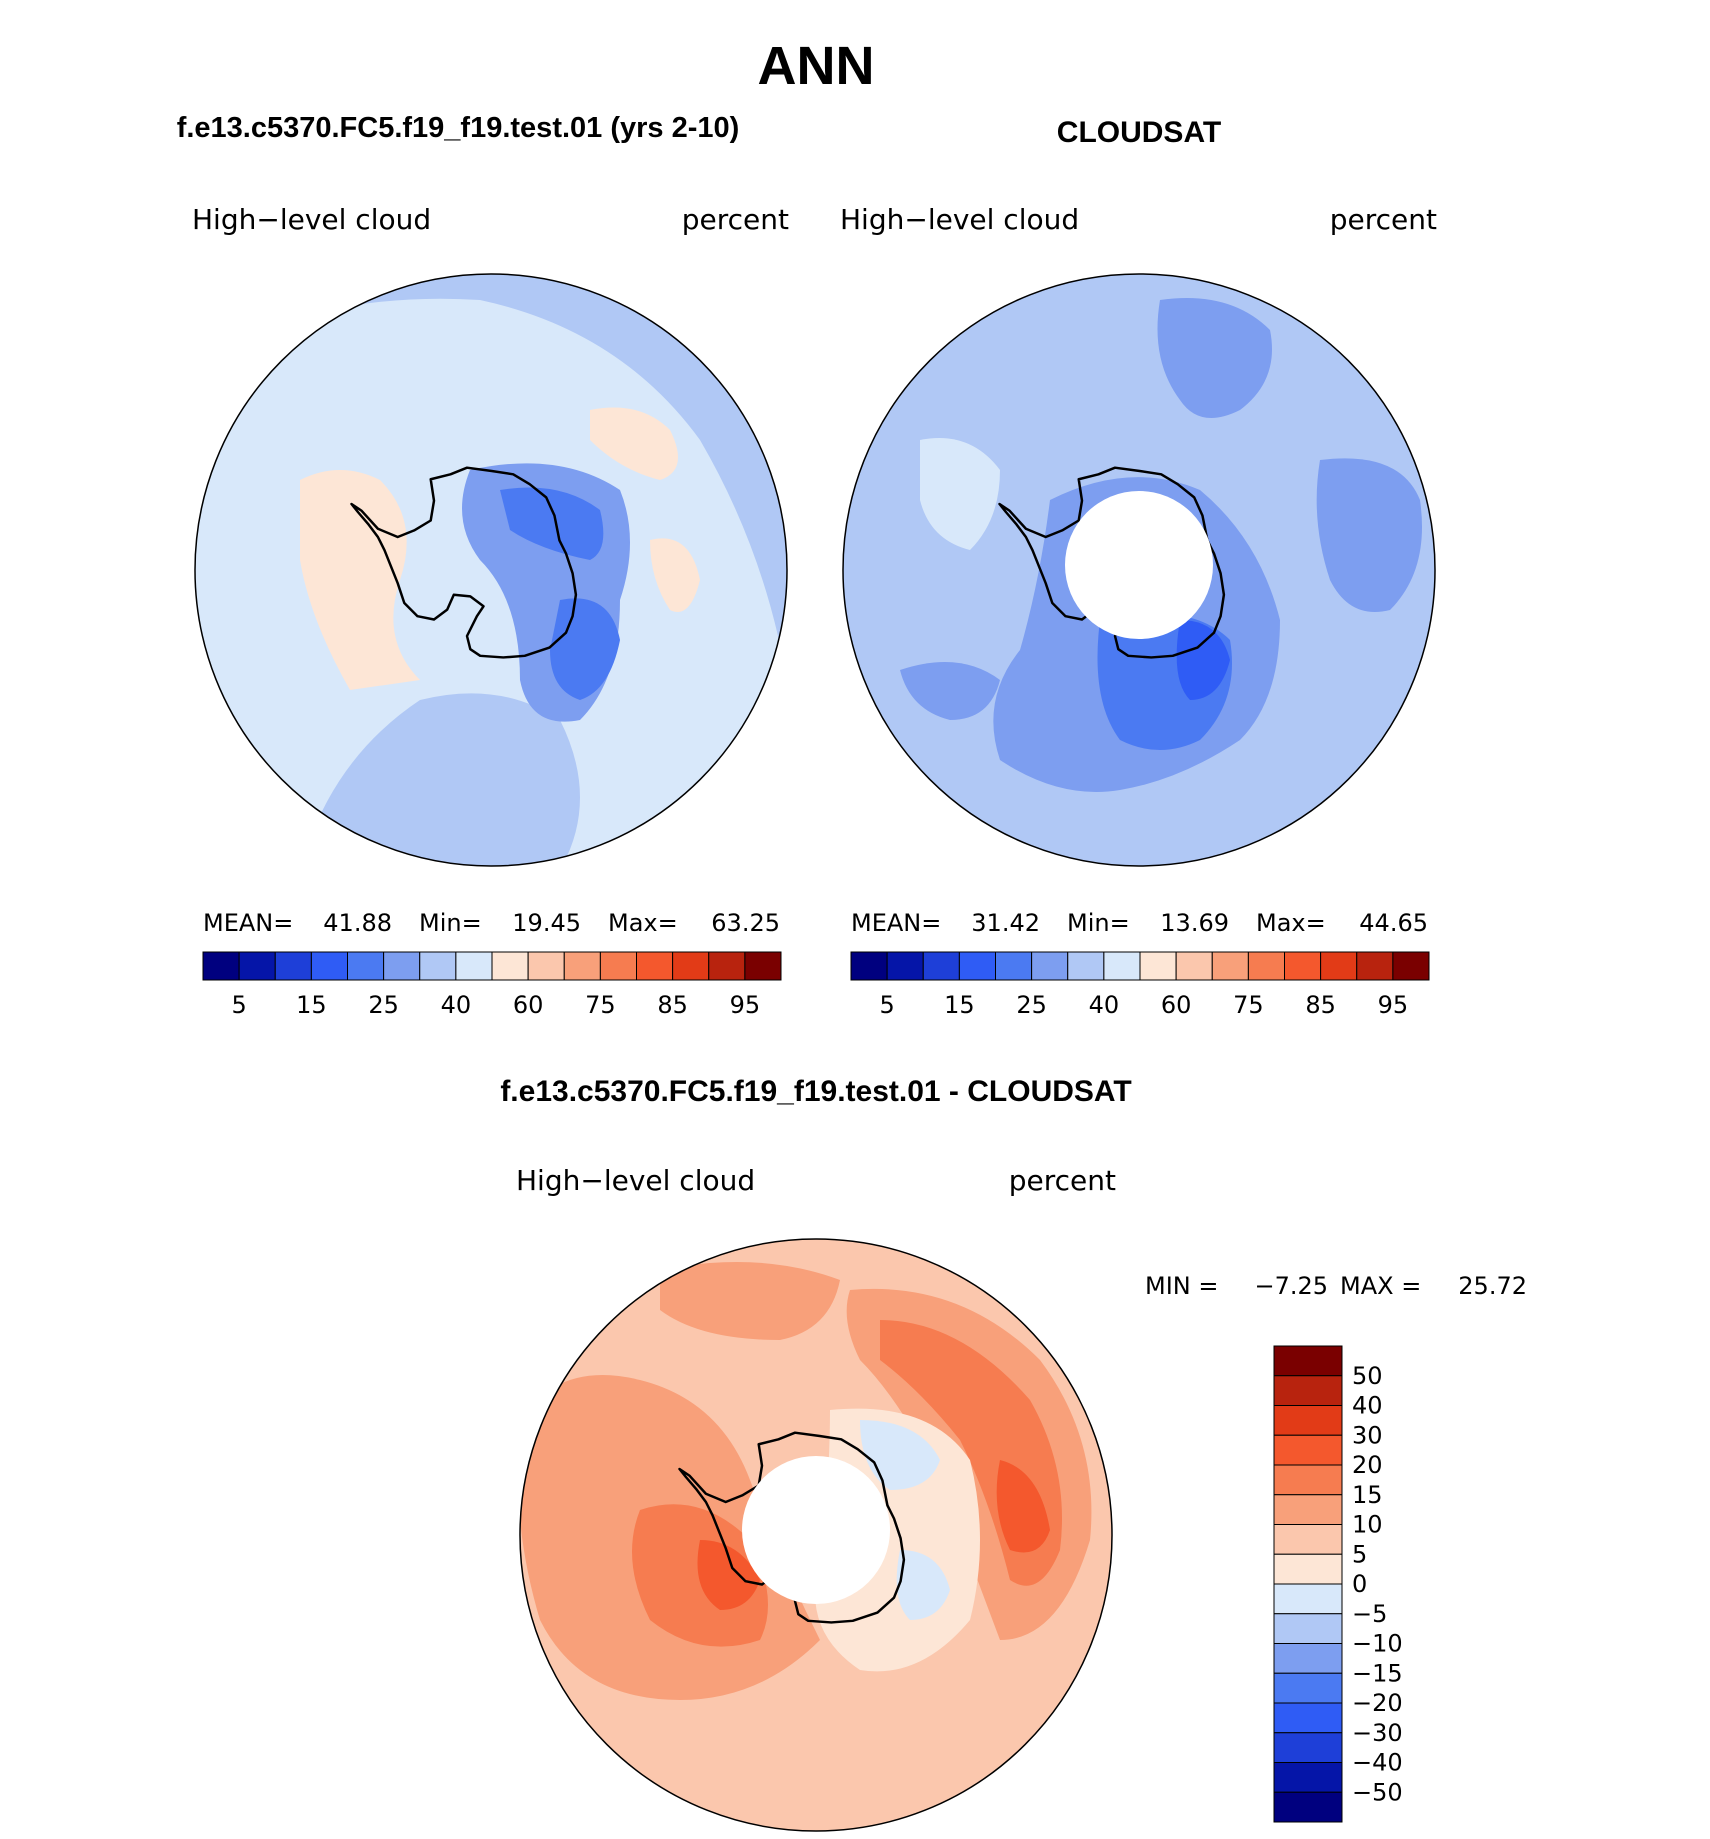 Image resolution: width=1710 pixels, height=1839 pixels. What do you see at coordinates (1098, 923) in the screenshot?
I see `panel-b-min-label: Min=` at bounding box center [1098, 923].